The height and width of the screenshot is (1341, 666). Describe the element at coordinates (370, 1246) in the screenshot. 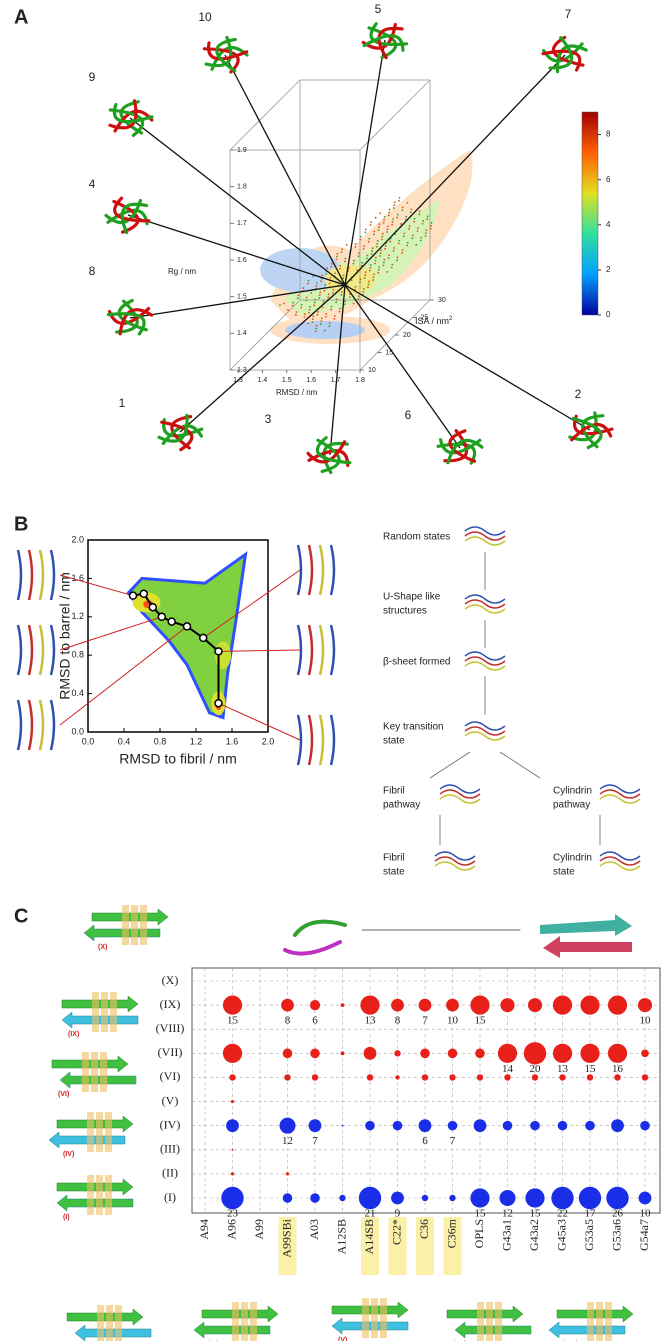

I see `highlight` at that location.